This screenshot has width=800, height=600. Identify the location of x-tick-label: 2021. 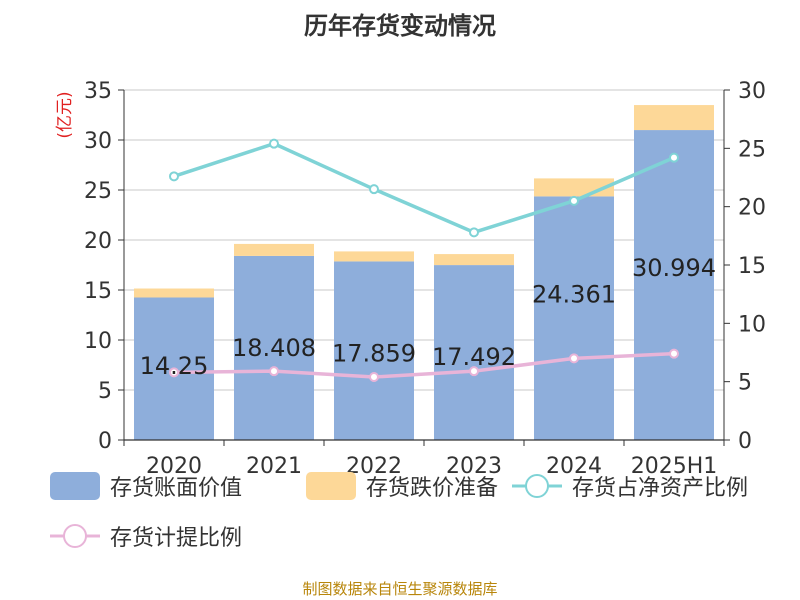
(274, 466).